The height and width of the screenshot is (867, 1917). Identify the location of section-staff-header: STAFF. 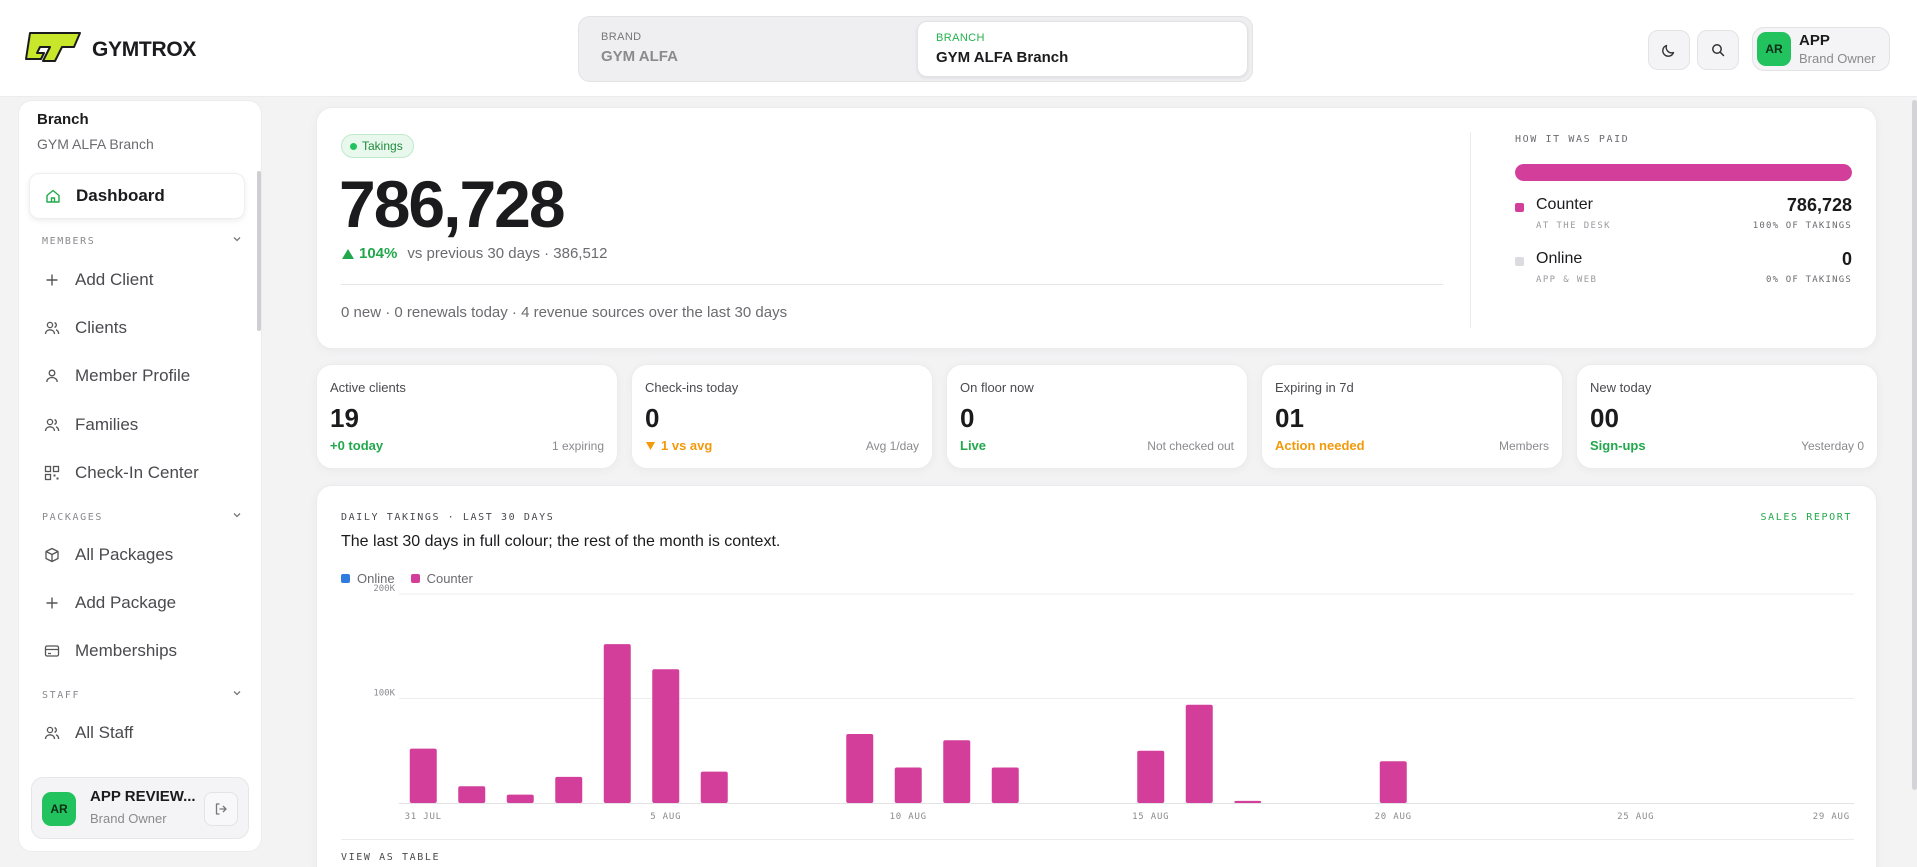
(142, 695).